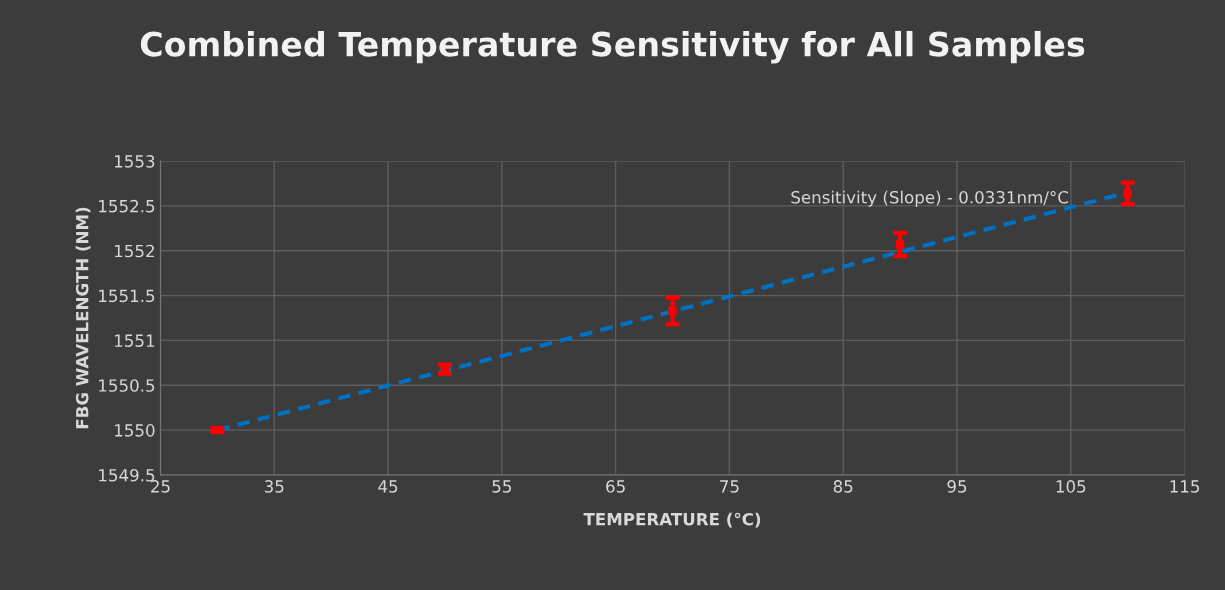 Image resolution: width=1225 pixels, height=590 pixels. I want to click on y-tick-label: 1551.5, so click(127, 296).